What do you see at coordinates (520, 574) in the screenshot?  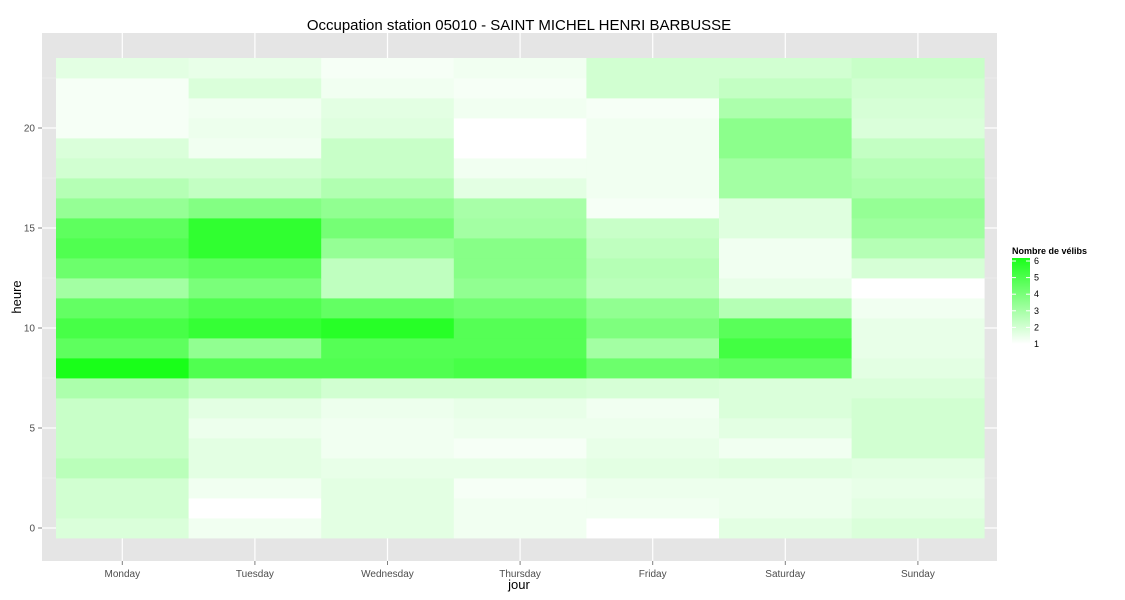 I see `x-tick-label: Thursday` at bounding box center [520, 574].